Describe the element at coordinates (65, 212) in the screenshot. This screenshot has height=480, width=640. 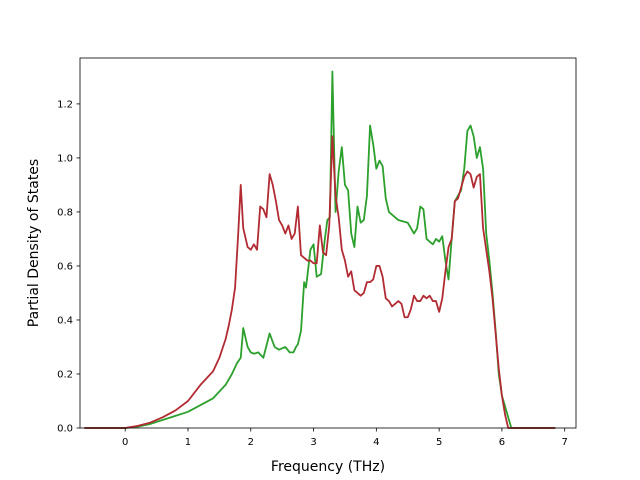
I see `y-tick-label: 0.8` at that location.